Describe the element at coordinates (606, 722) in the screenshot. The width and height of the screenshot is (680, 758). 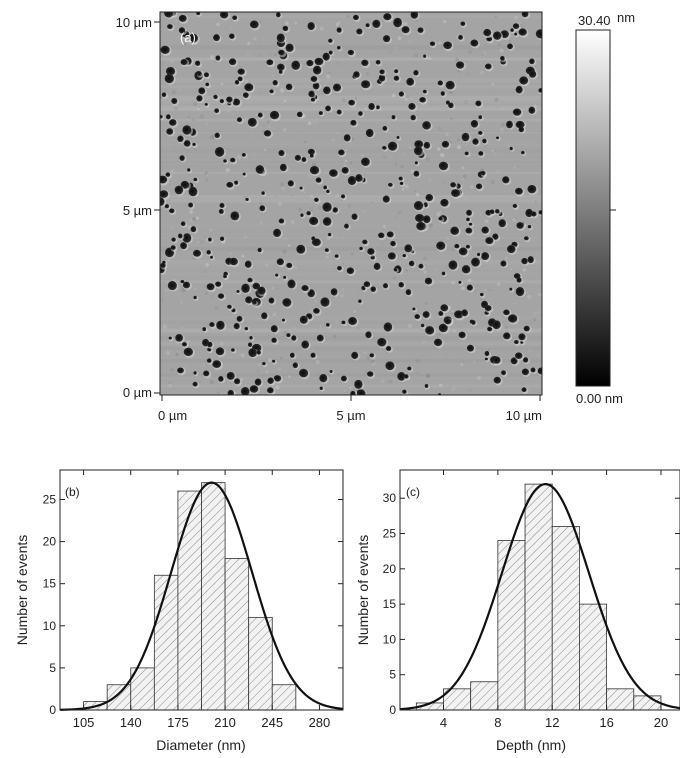
I see `x-tick-label: 16` at that location.